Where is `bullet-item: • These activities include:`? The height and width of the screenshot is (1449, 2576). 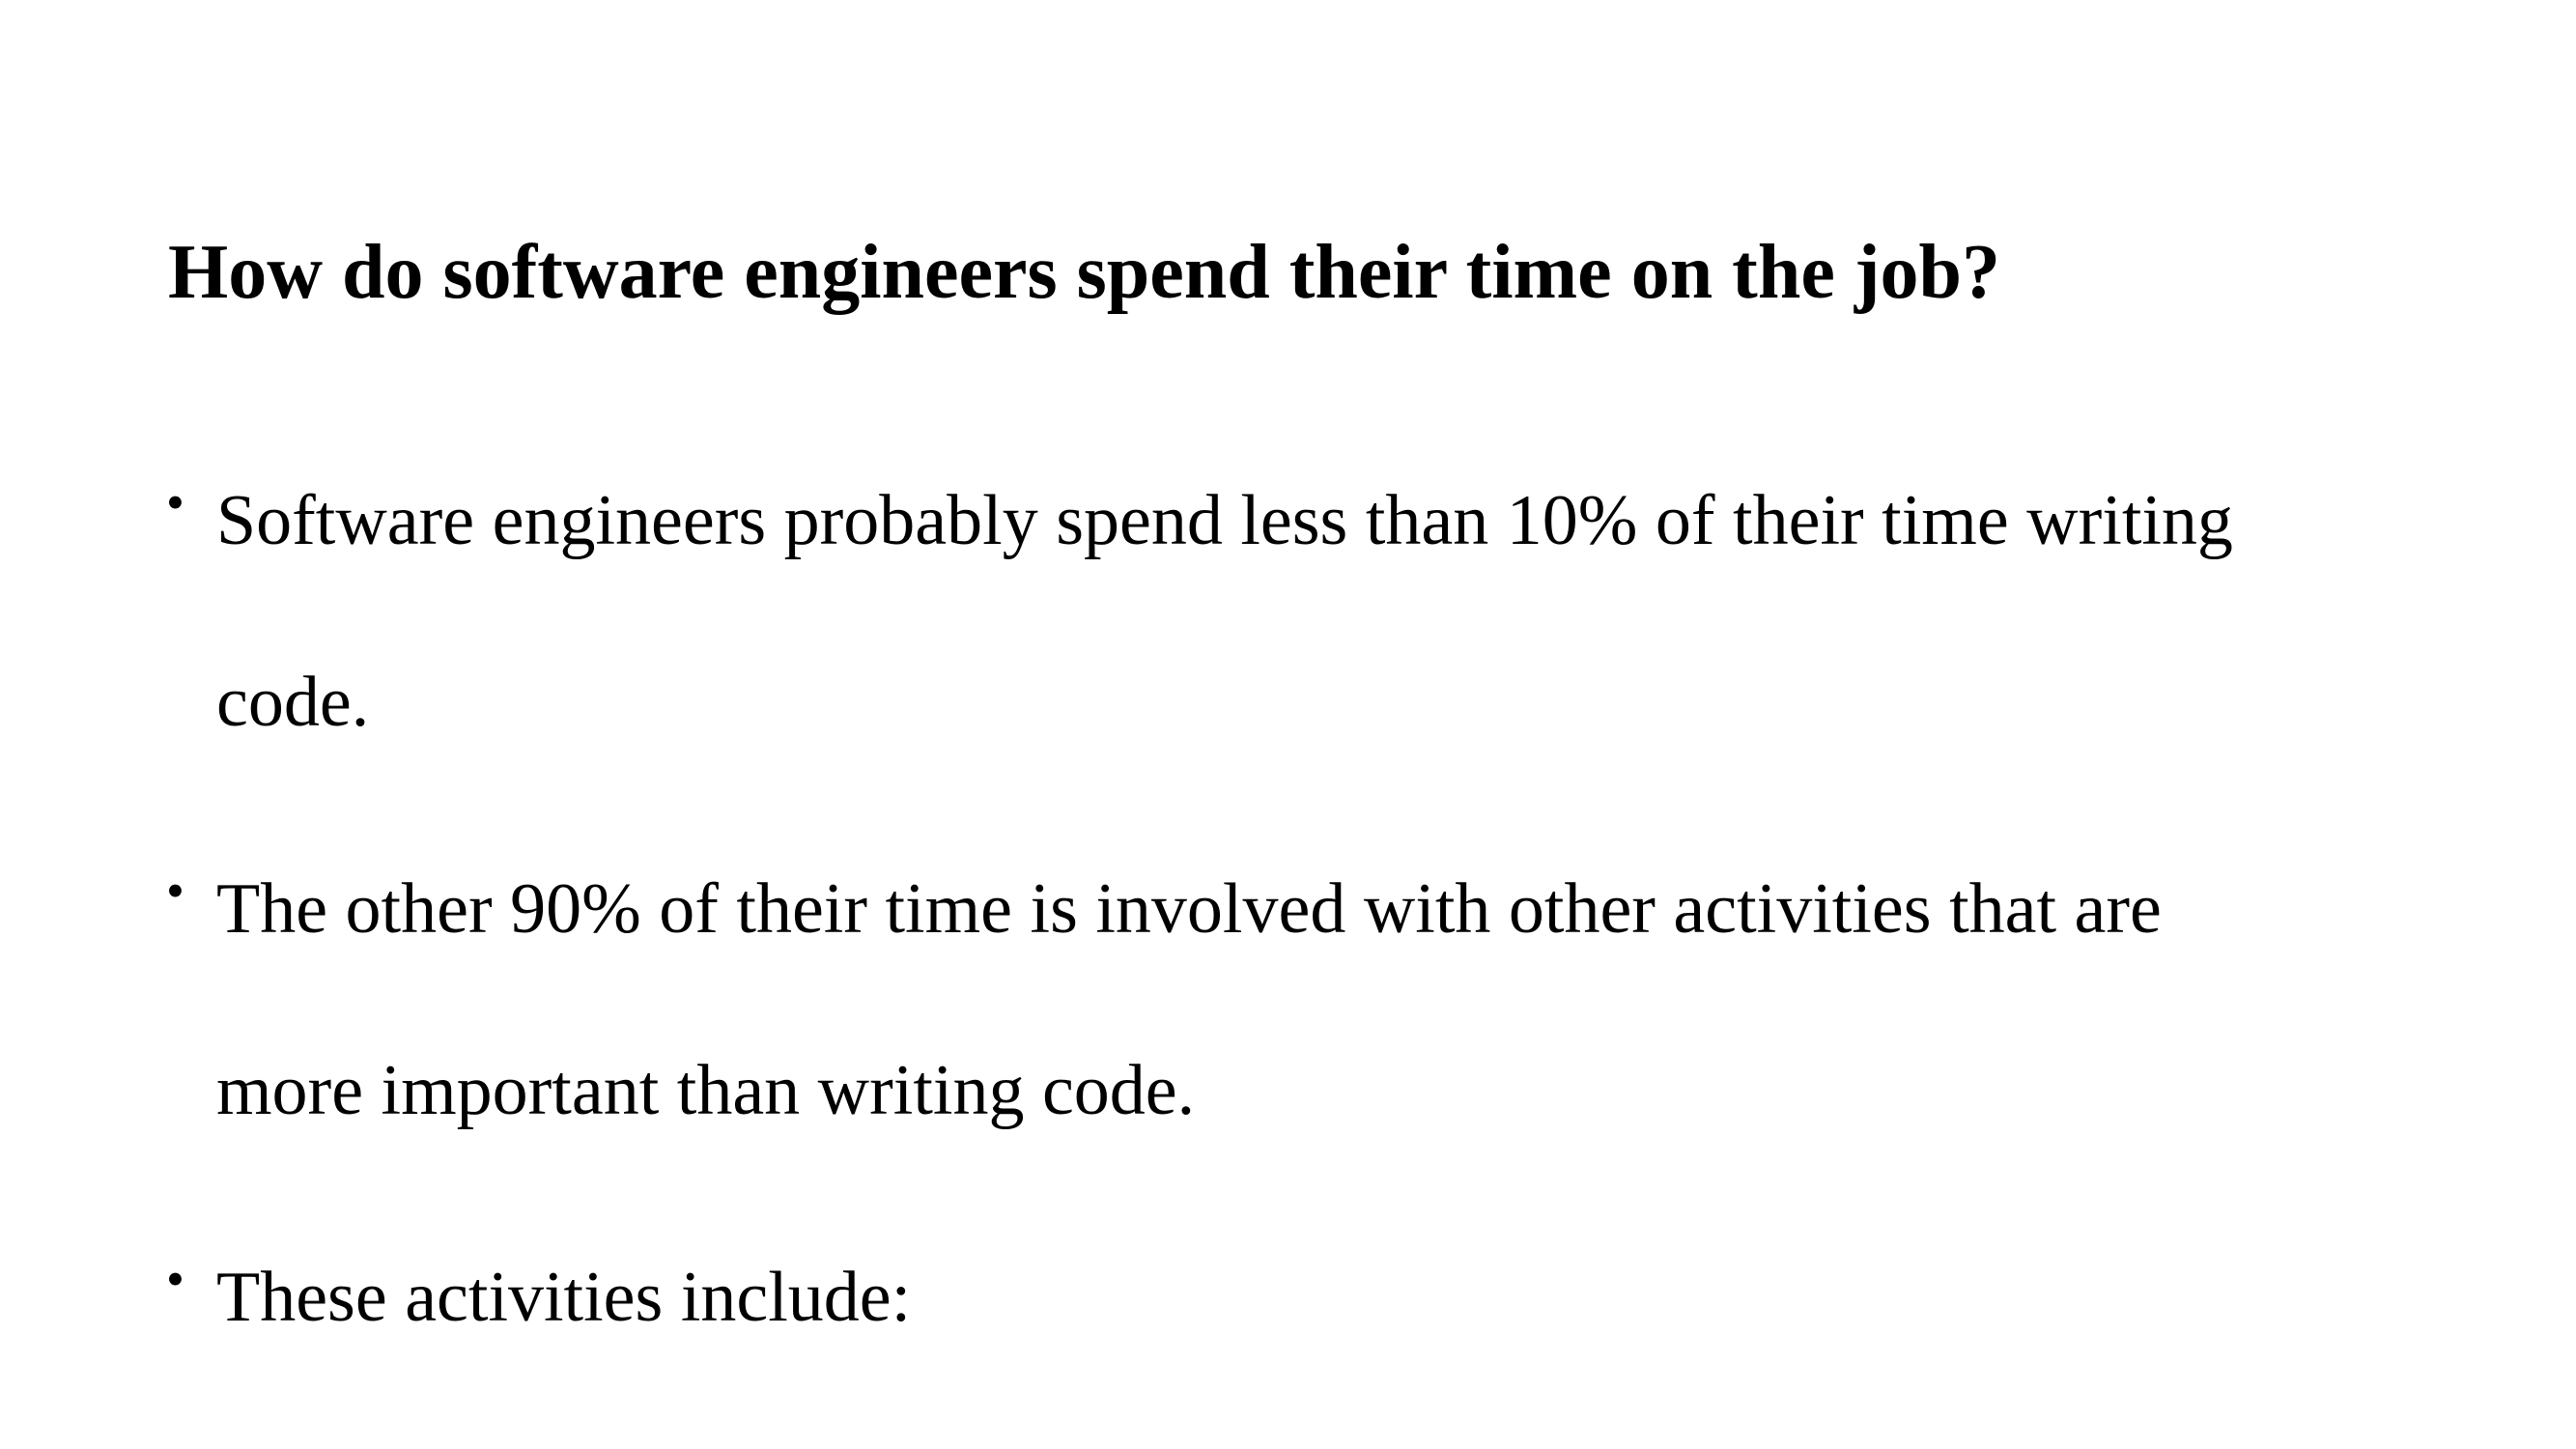 bullet-item: • These activities include: is located at coordinates (1306, 1297).